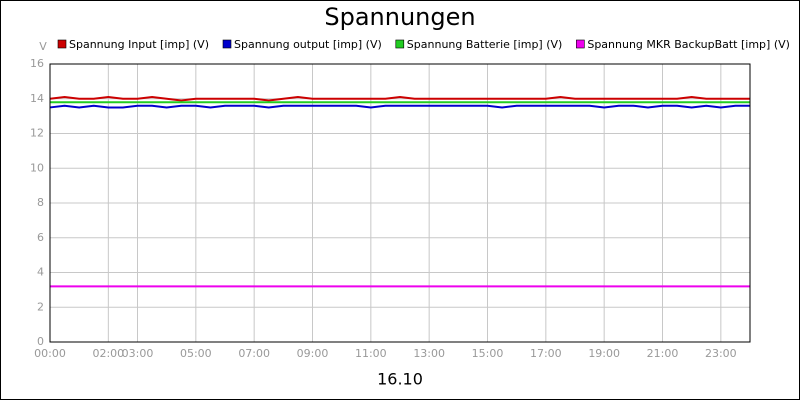 The image size is (800, 400). I want to click on y-tick-label: 10, so click(37, 167).